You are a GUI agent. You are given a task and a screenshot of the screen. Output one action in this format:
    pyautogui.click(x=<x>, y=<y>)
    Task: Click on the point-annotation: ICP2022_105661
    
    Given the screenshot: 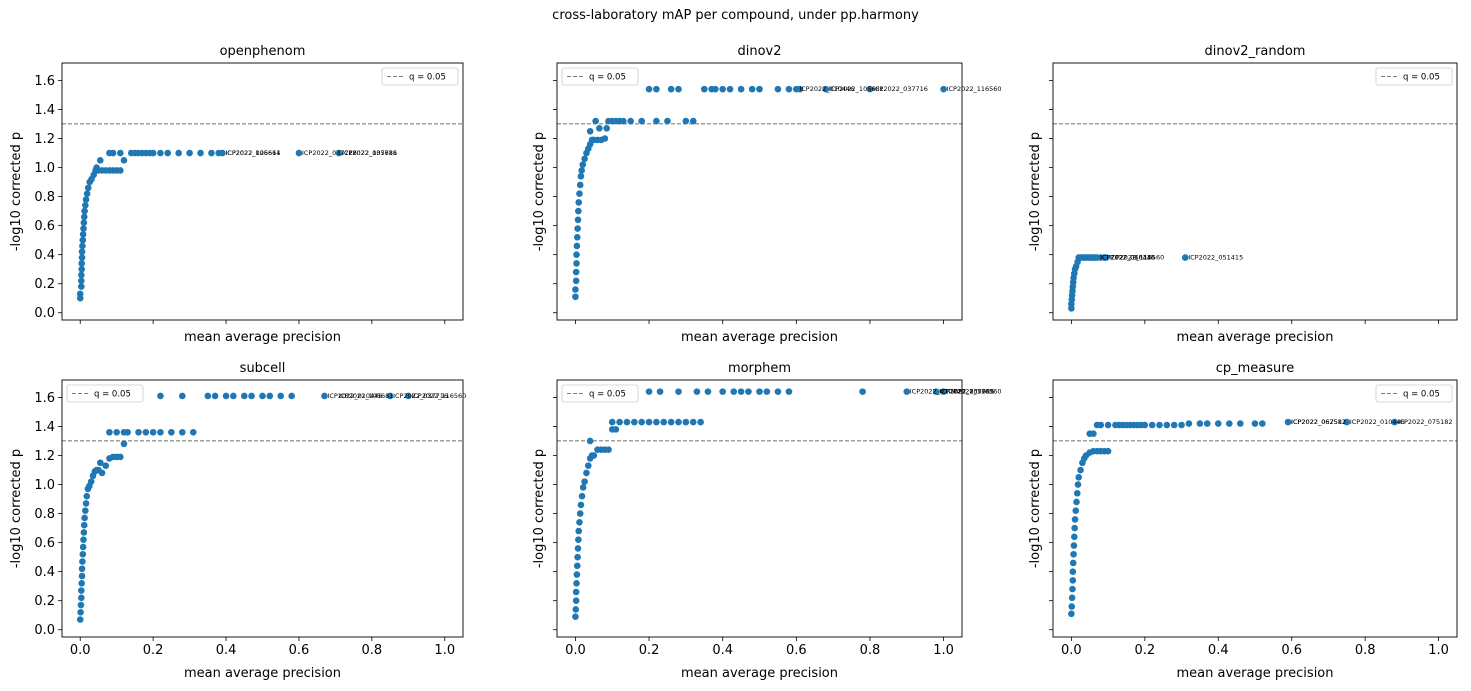 What is the action you would take?
    pyautogui.click(x=252, y=153)
    